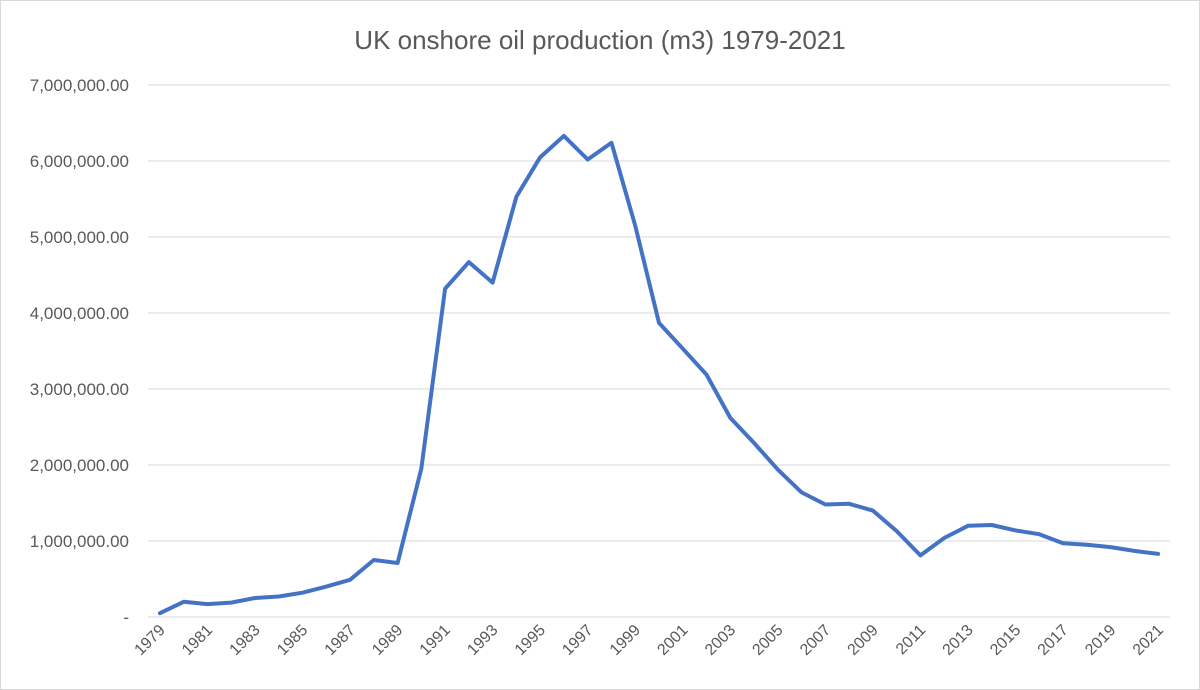  Describe the element at coordinates (79, 313) in the screenshot. I see `y-tick-label: 4,000,000.00` at that location.